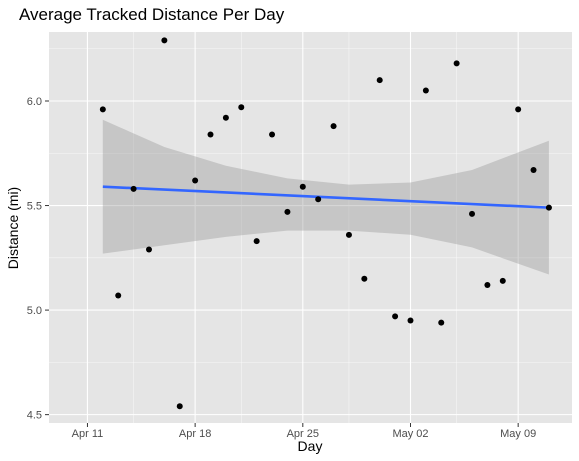 This screenshot has width=579, height=461. Describe the element at coordinates (13, 228) in the screenshot. I see `y-axis-title: Distance (mi)` at that location.